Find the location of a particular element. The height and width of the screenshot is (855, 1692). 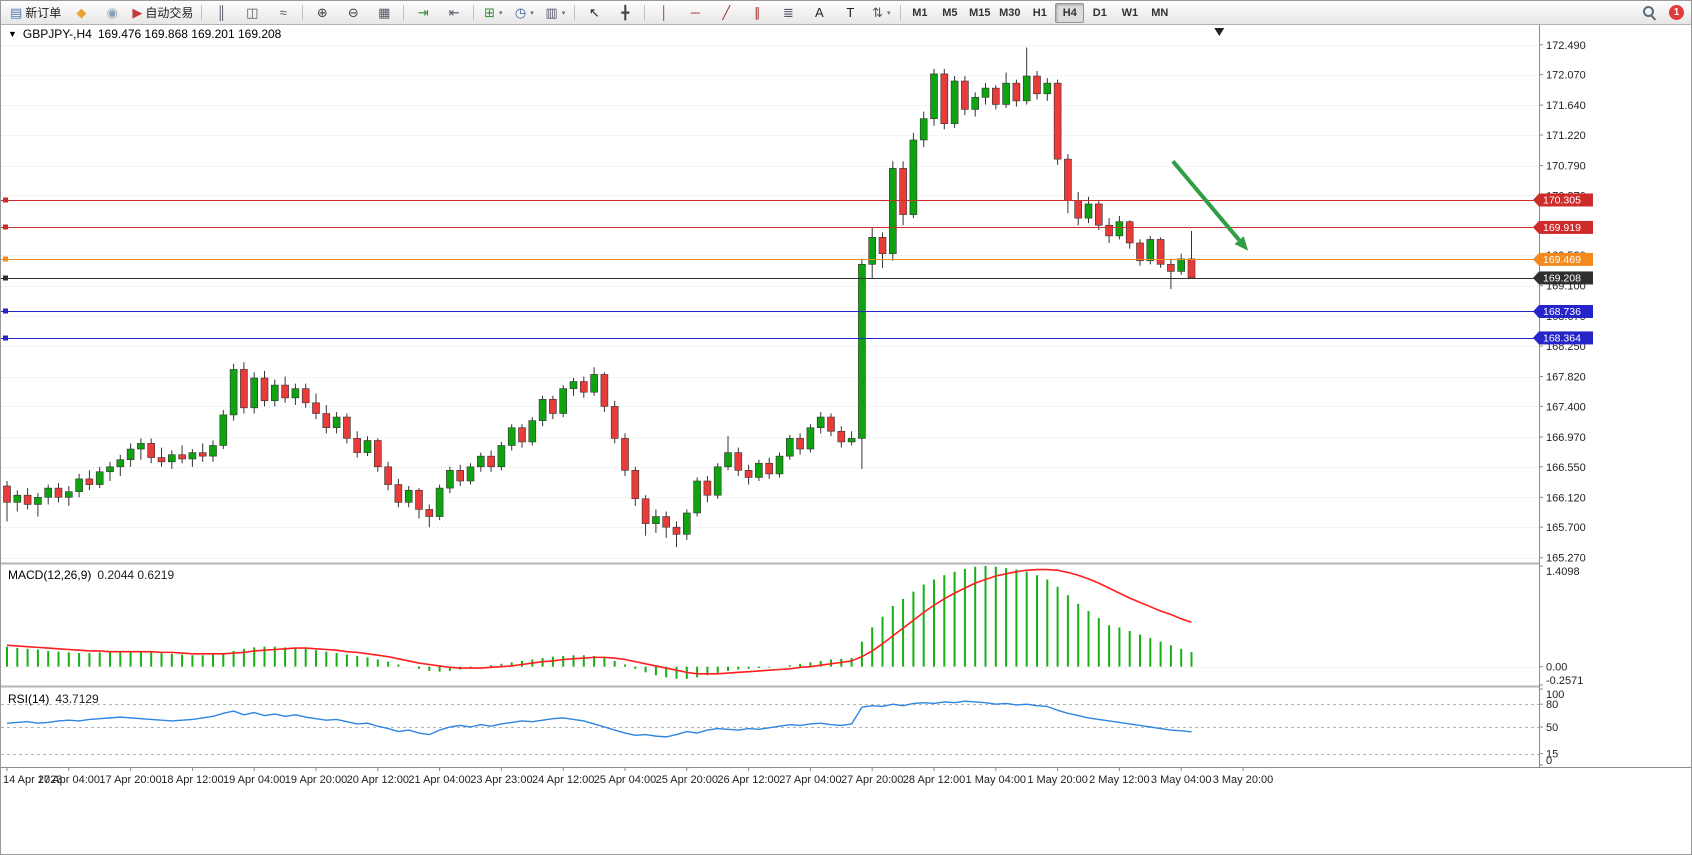

search-button is located at coordinates (1649, 13).